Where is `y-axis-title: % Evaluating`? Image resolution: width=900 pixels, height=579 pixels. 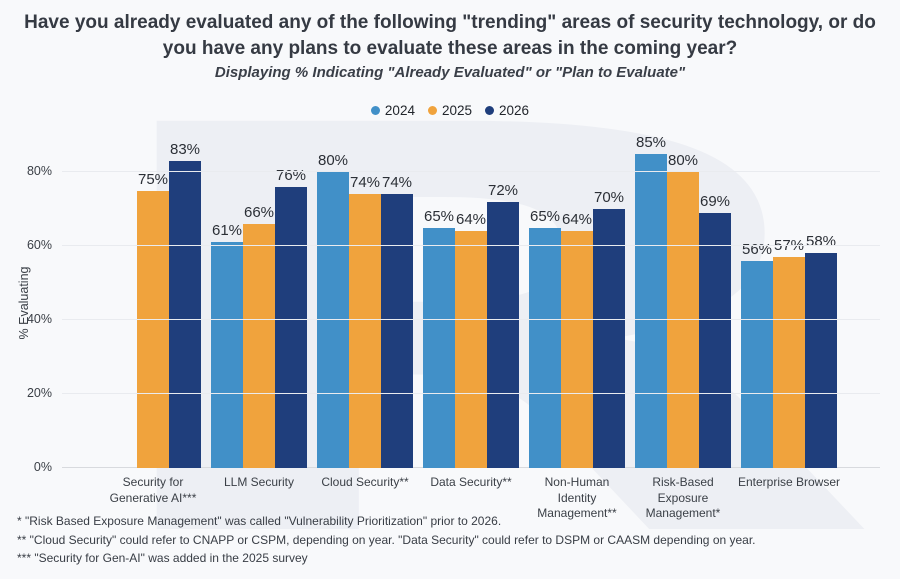 y-axis-title: % Evaluating is located at coordinates (24, 303).